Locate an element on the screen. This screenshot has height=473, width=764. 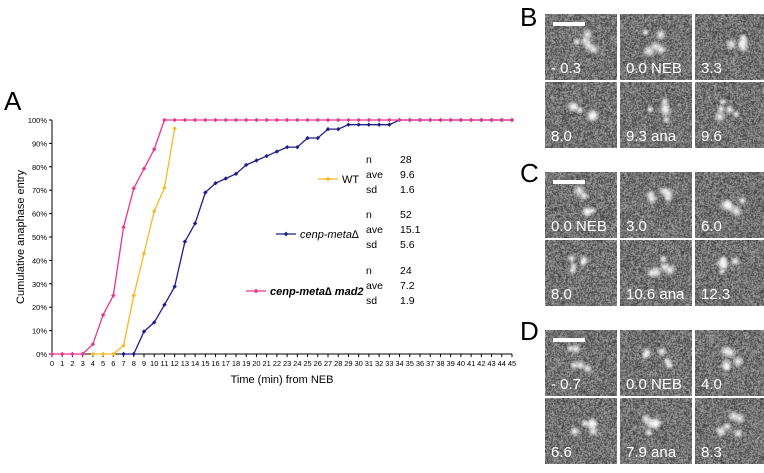
x-tick-label: 29 is located at coordinates (348, 363).